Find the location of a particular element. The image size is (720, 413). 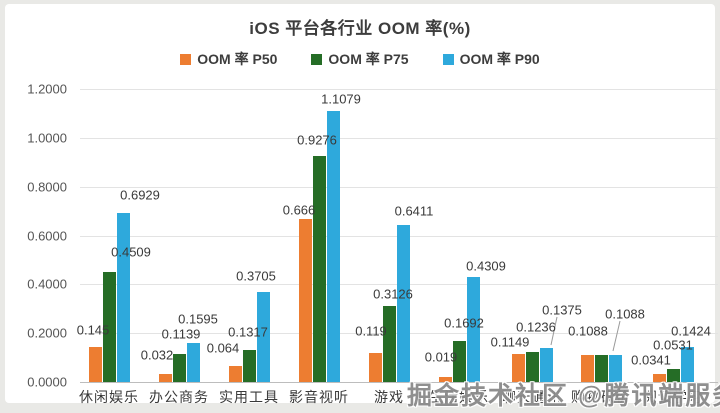

bar-value-label: 0.3705 is located at coordinates (256, 276).